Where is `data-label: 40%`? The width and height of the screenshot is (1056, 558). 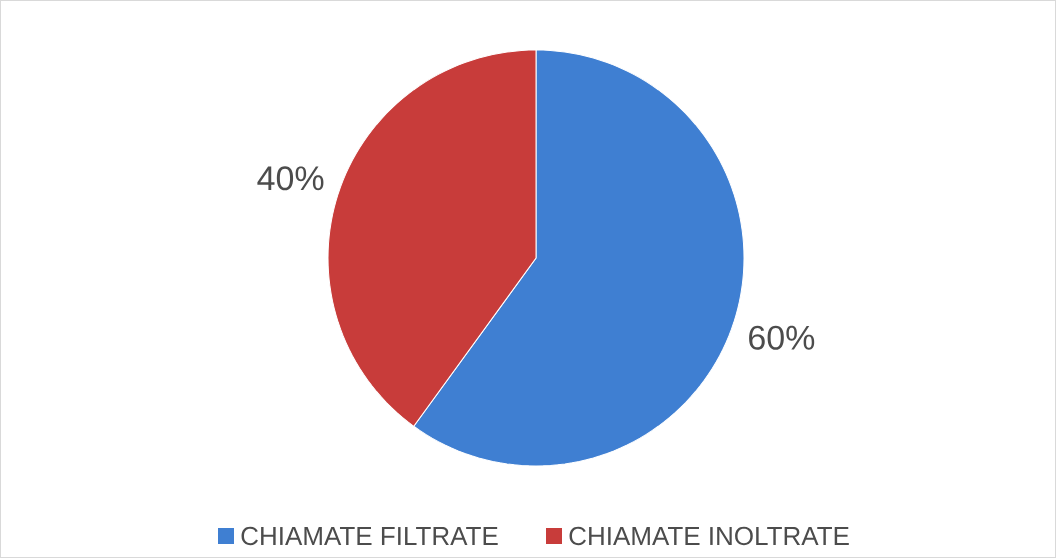 data-label: 40% is located at coordinates (290, 178).